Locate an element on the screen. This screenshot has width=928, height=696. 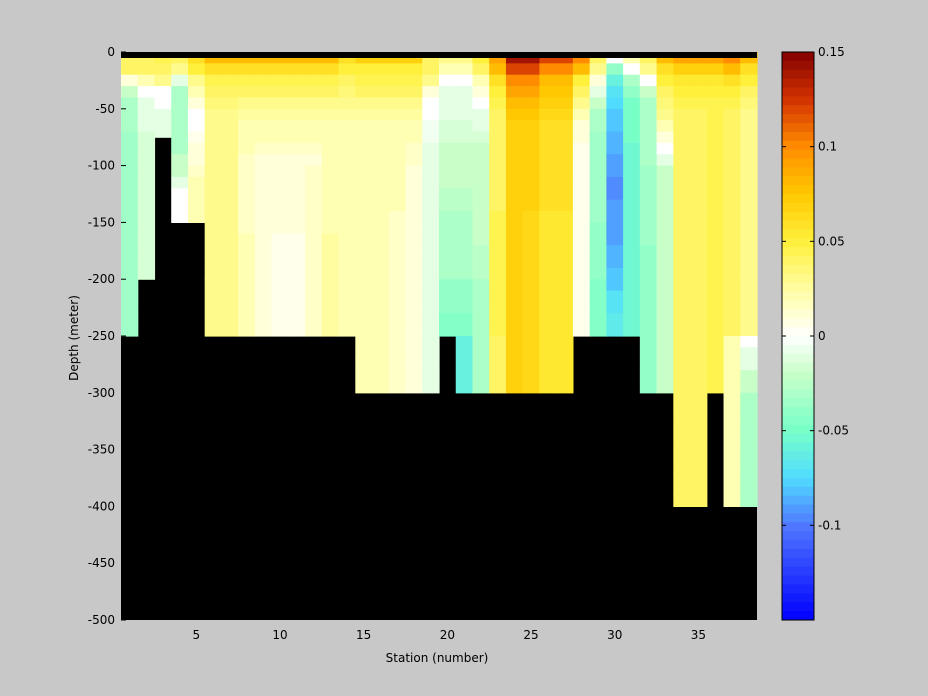
surface-line is located at coordinates (439, 55).